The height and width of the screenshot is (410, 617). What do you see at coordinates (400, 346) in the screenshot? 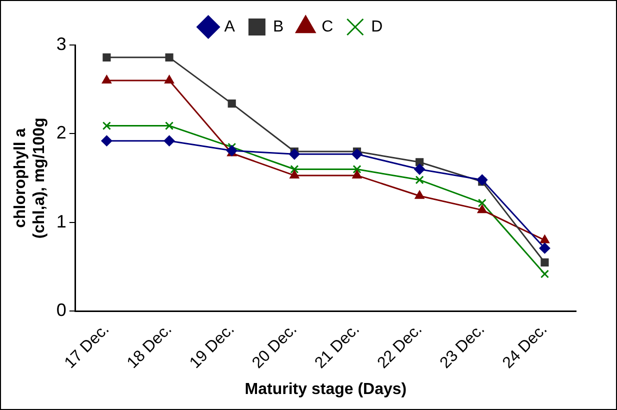
I see `x-tick-label: 22 Dec.` at bounding box center [400, 346].